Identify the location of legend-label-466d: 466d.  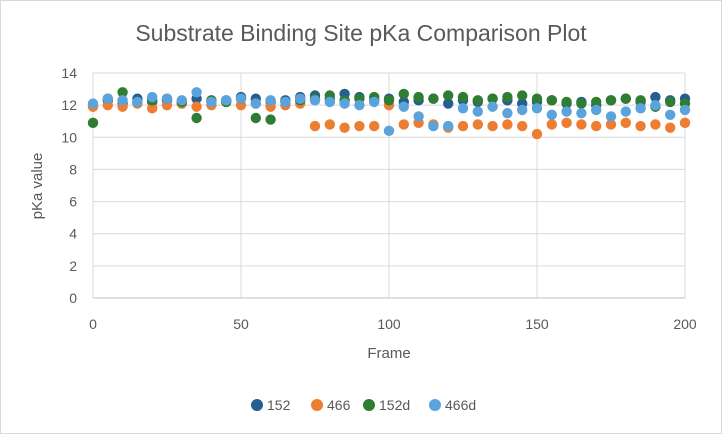
(460, 405).